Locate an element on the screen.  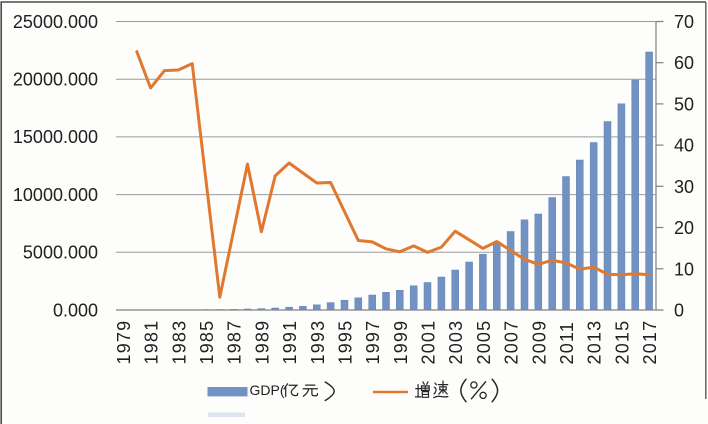
svg-text: GDP( is located at coordinates (267, 390).